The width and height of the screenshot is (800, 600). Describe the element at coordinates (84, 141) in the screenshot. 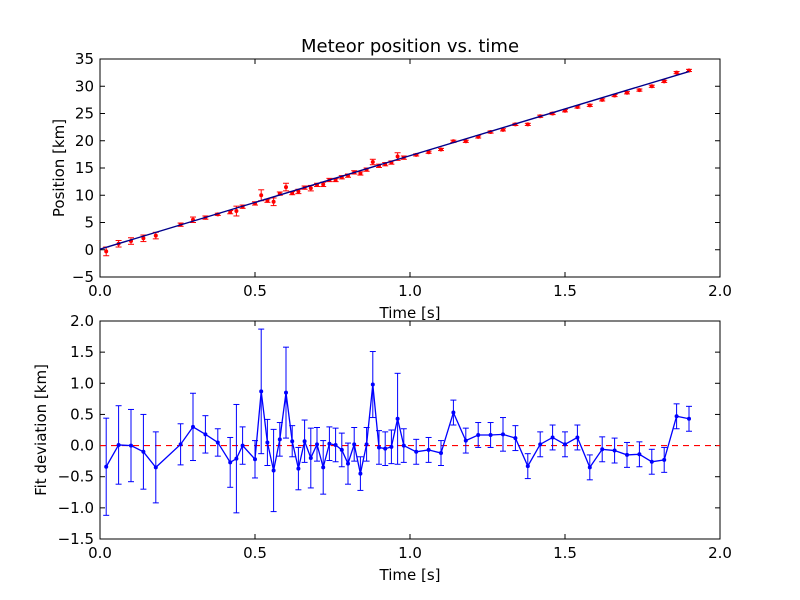

I see `position-chart-y-tick-label: 20` at that location.